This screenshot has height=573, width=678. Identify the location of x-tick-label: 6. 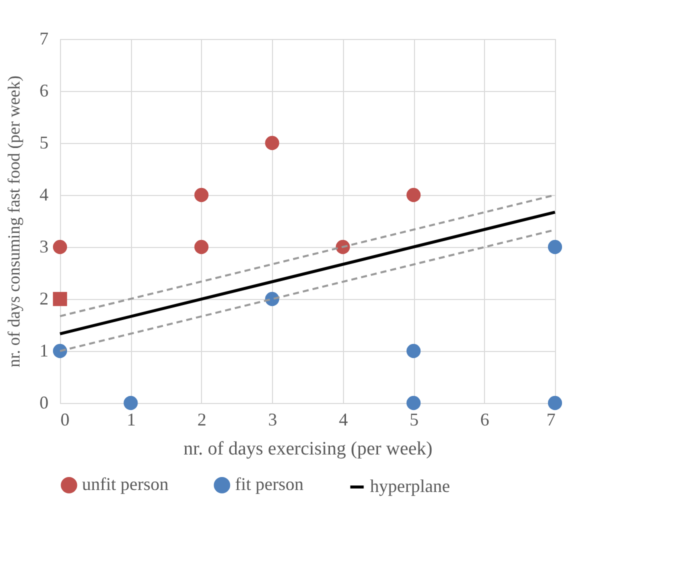
(485, 420).